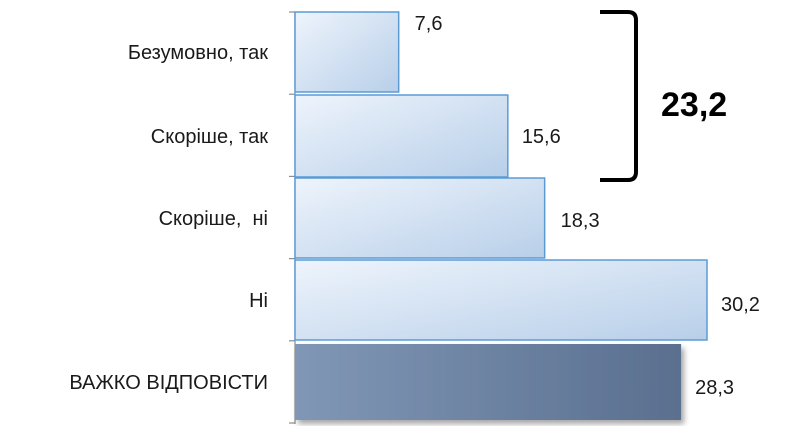 This screenshot has height=426, width=792. I want to click on value-label: 18,3, so click(580, 221).